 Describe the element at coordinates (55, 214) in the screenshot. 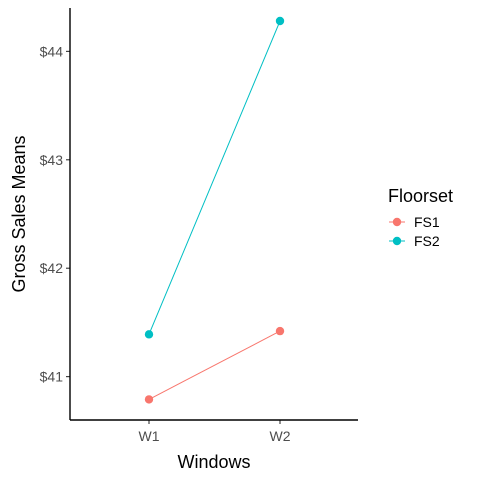

I see `y-axis-ticks: $41 $42 $43 $44` at that location.